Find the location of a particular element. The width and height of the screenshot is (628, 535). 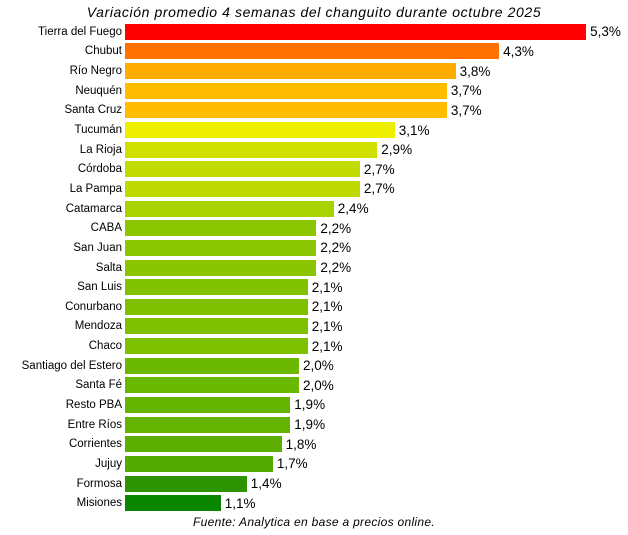

category-label: Santiago del Estero is located at coordinates (71, 365).